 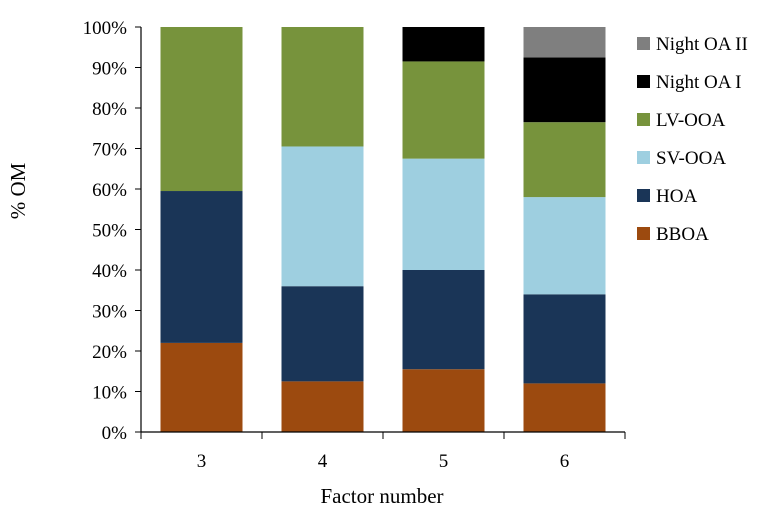 What do you see at coordinates (381, 496) in the screenshot?
I see `x-axis-title: Factor number` at bounding box center [381, 496].